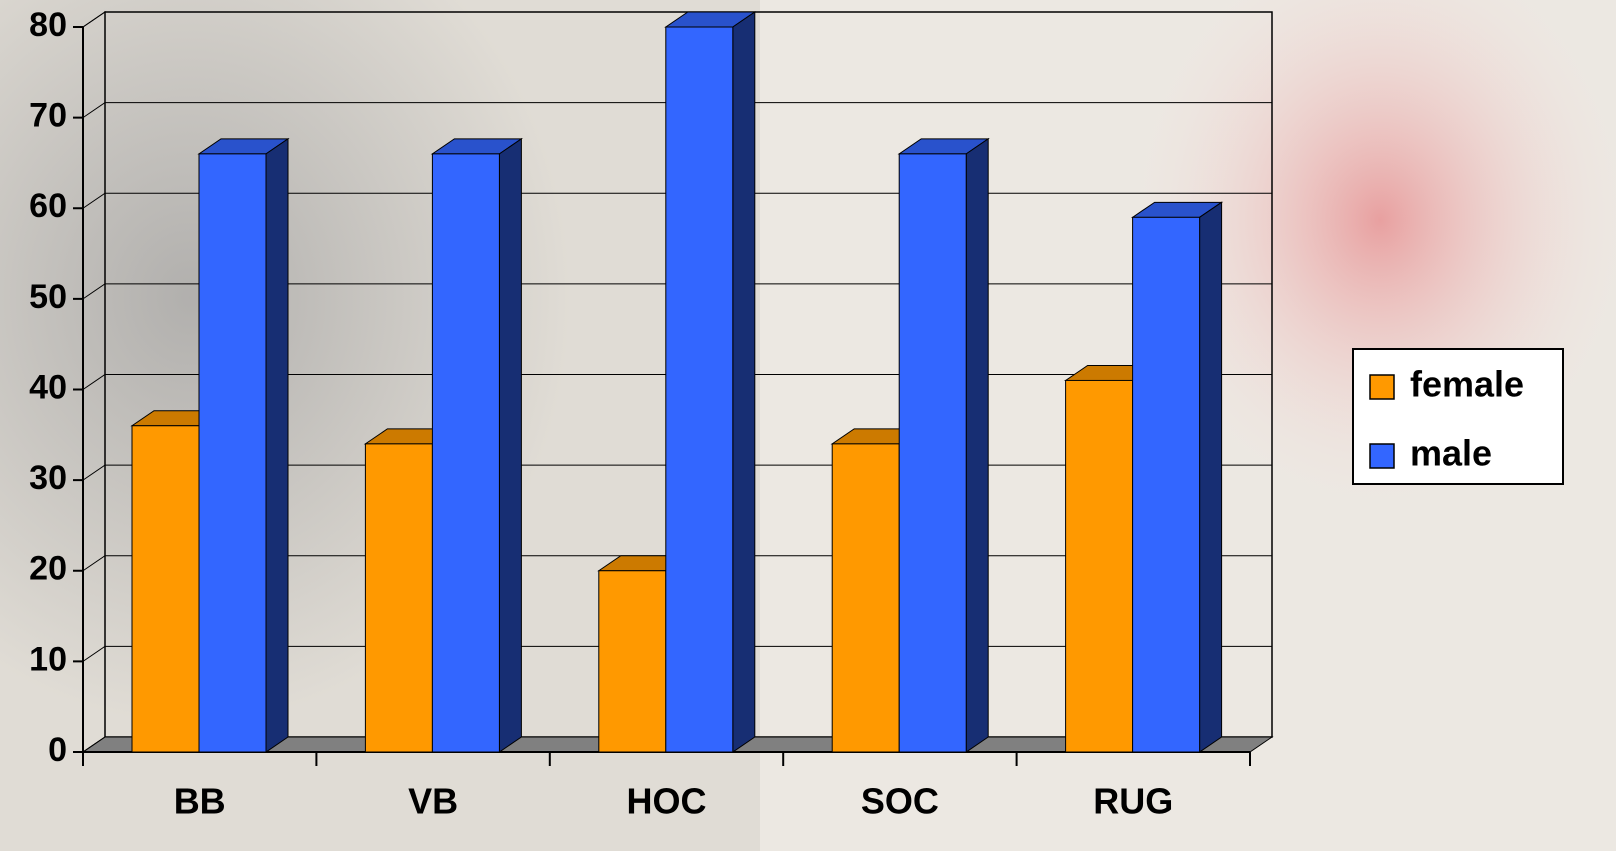 Image resolution: width=1616 pixels, height=851 pixels. What do you see at coordinates (200, 801) in the screenshot?
I see `x-tick-label: BB` at bounding box center [200, 801].